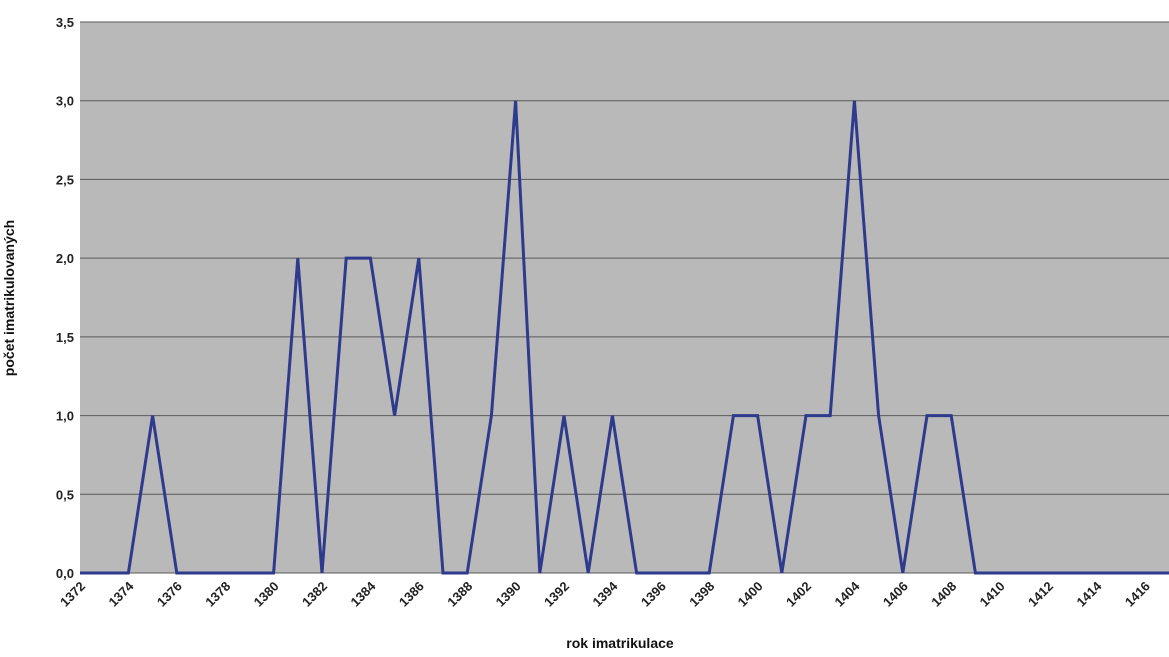  What do you see at coordinates (943, 594) in the screenshot?
I see `x-tick-label: 1408` at bounding box center [943, 594].